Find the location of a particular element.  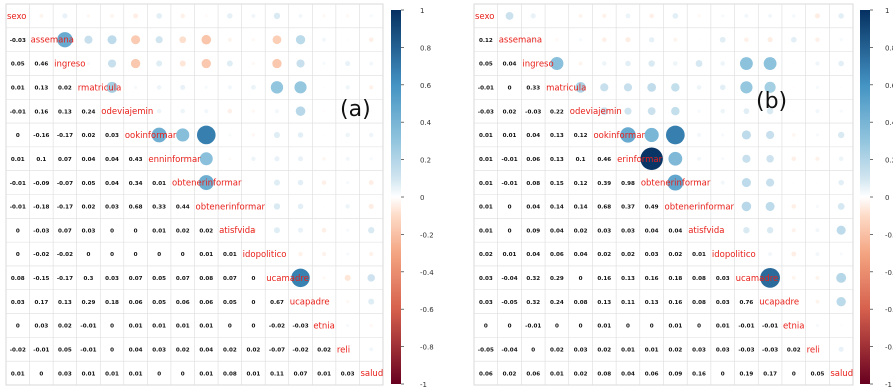

variable-label: sexo is located at coordinates (16, 17).